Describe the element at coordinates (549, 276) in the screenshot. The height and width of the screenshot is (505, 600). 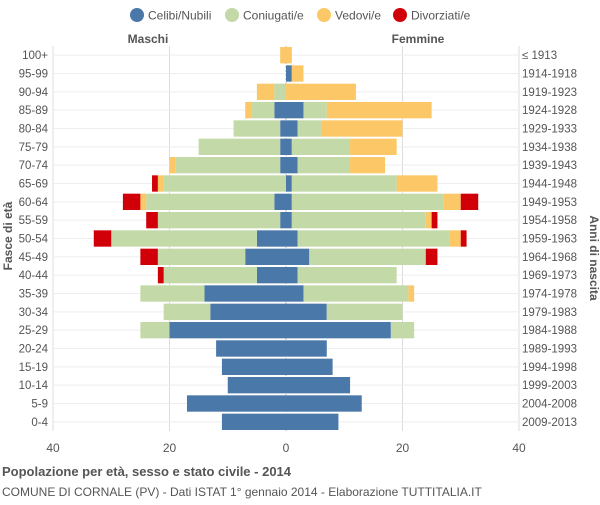
I see `birth-year-label: 1969-1973` at that location.